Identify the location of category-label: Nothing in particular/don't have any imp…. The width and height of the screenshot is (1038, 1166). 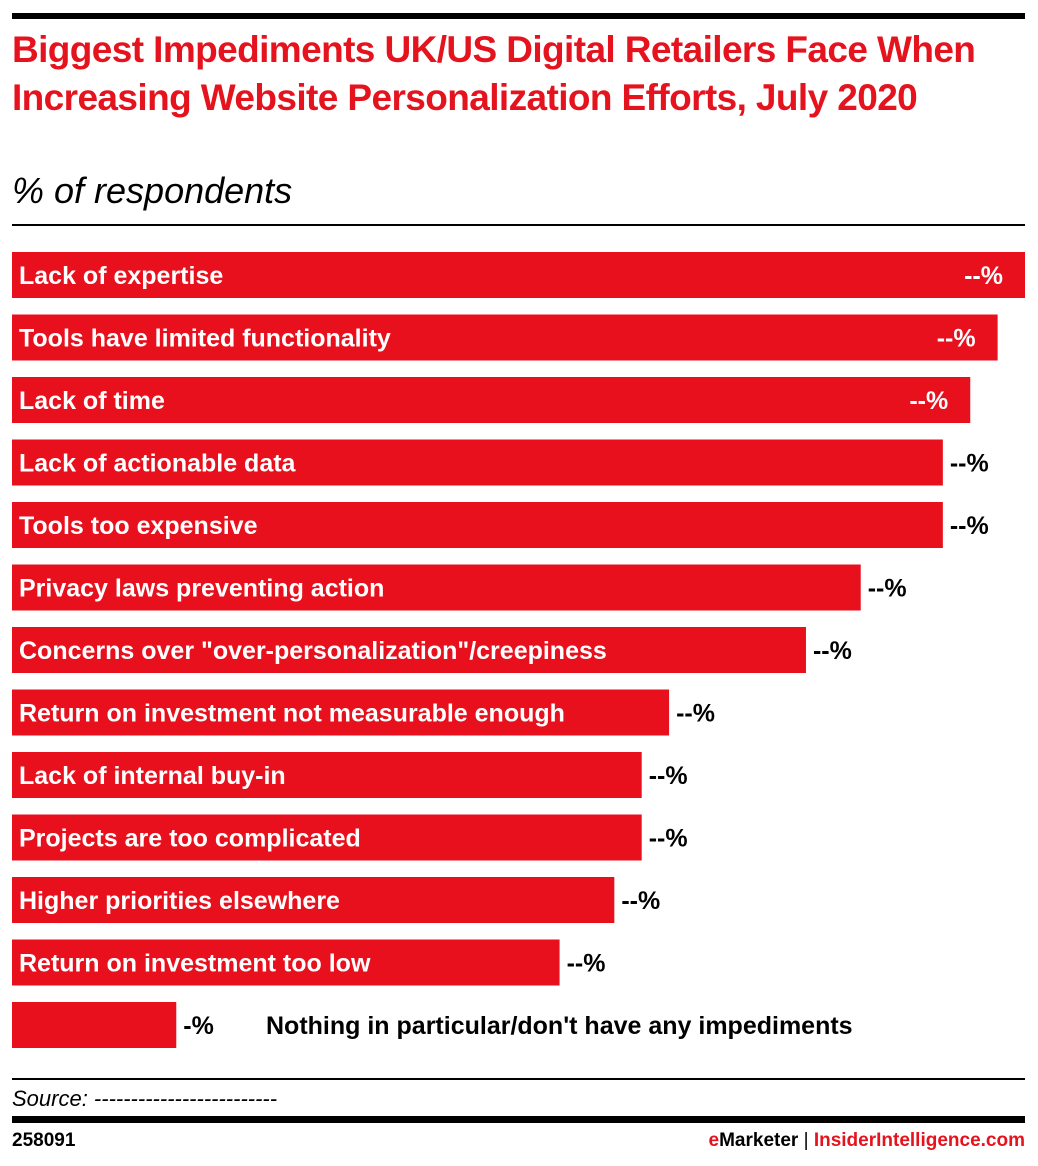
(559, 1026).